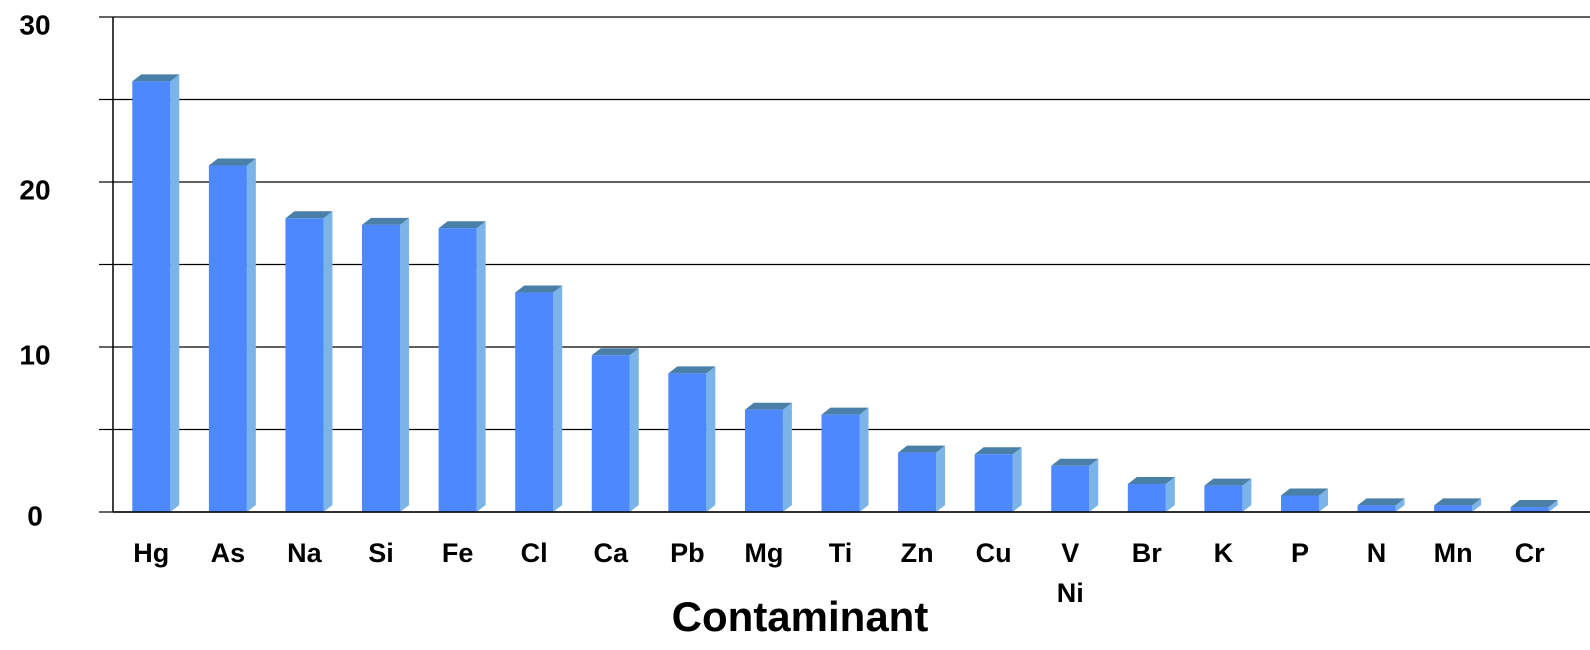 This screenshot has width=1590, height=650. I want to click on y-tick-label: 10, so click(34, 354).